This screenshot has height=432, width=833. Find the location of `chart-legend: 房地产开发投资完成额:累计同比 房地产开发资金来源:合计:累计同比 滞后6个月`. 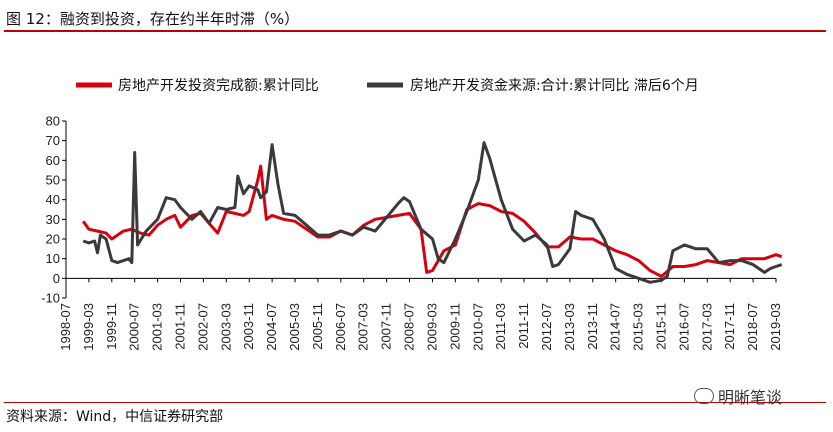

chart-legend: 房地产开发投资完成额:累计同比 房地产开发资金来源:合计:累计同比 滞后6个月 is located at coordinates (387, 86).